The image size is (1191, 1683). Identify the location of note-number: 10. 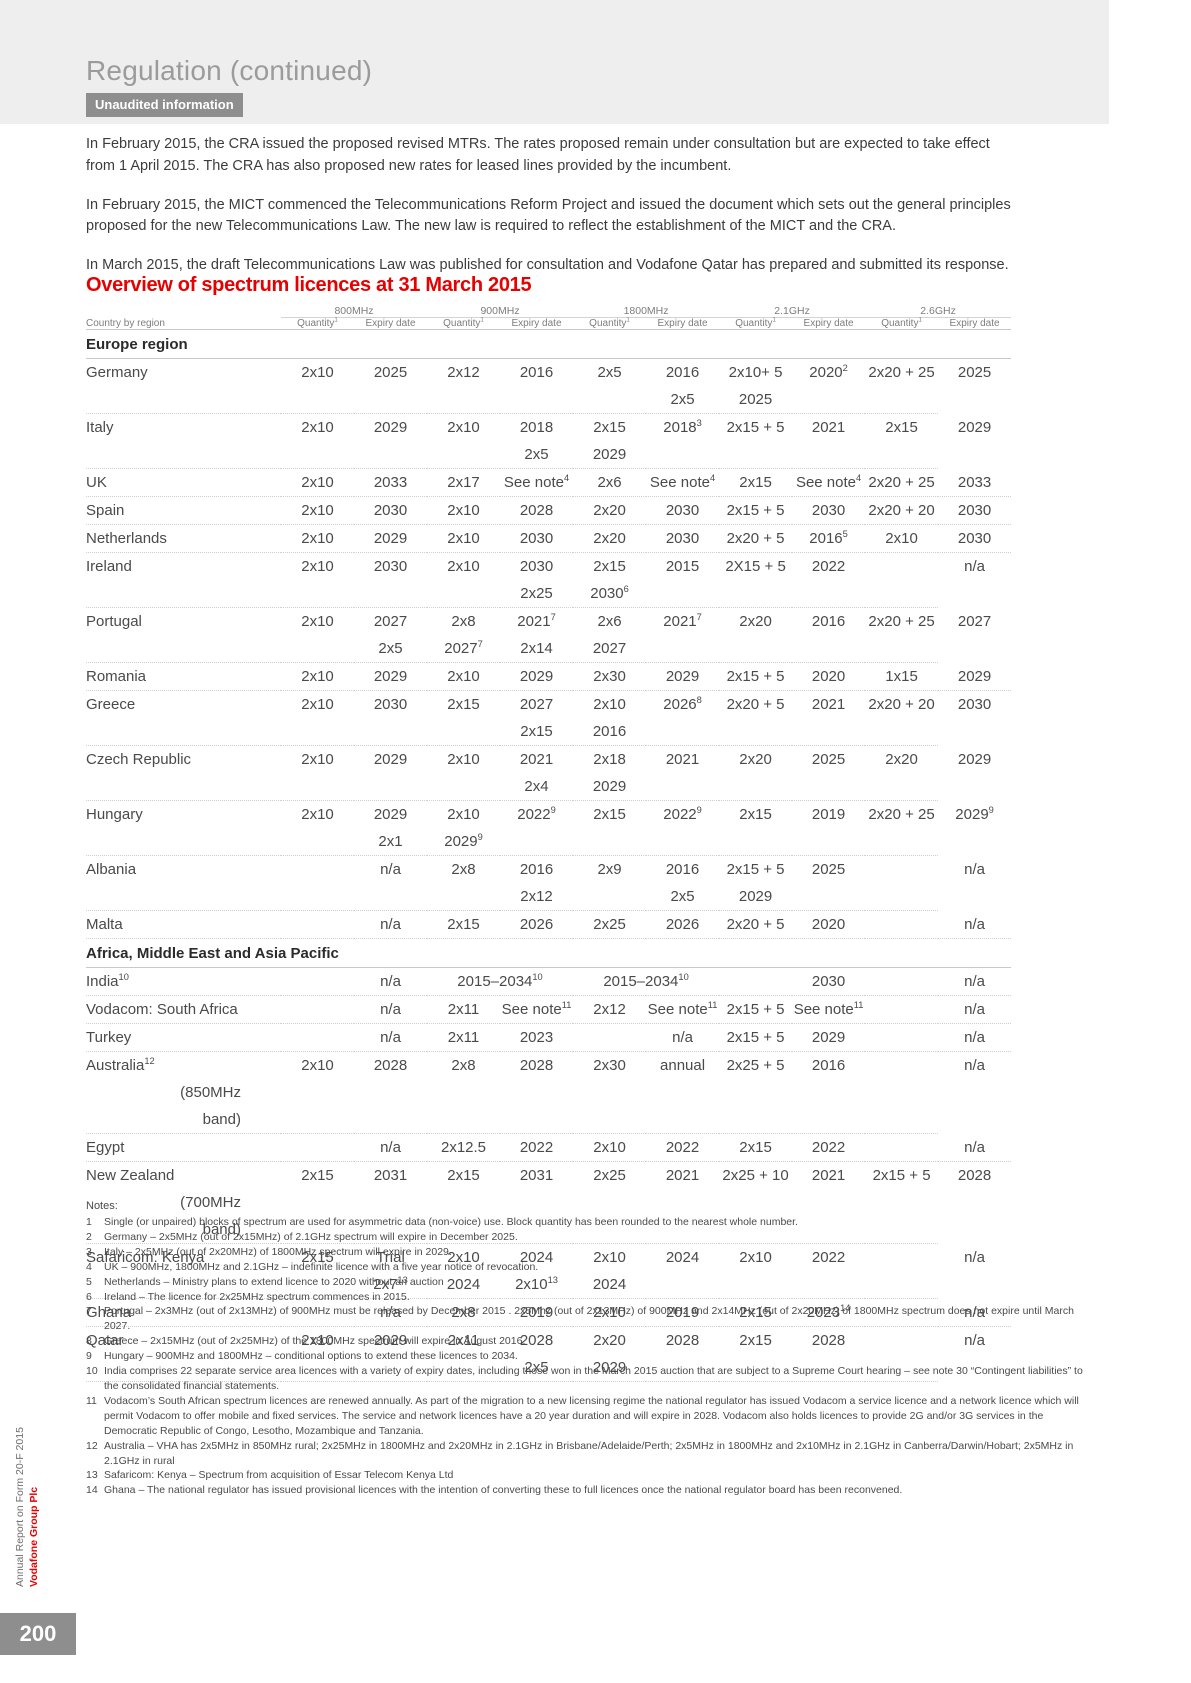
(92, 1371).